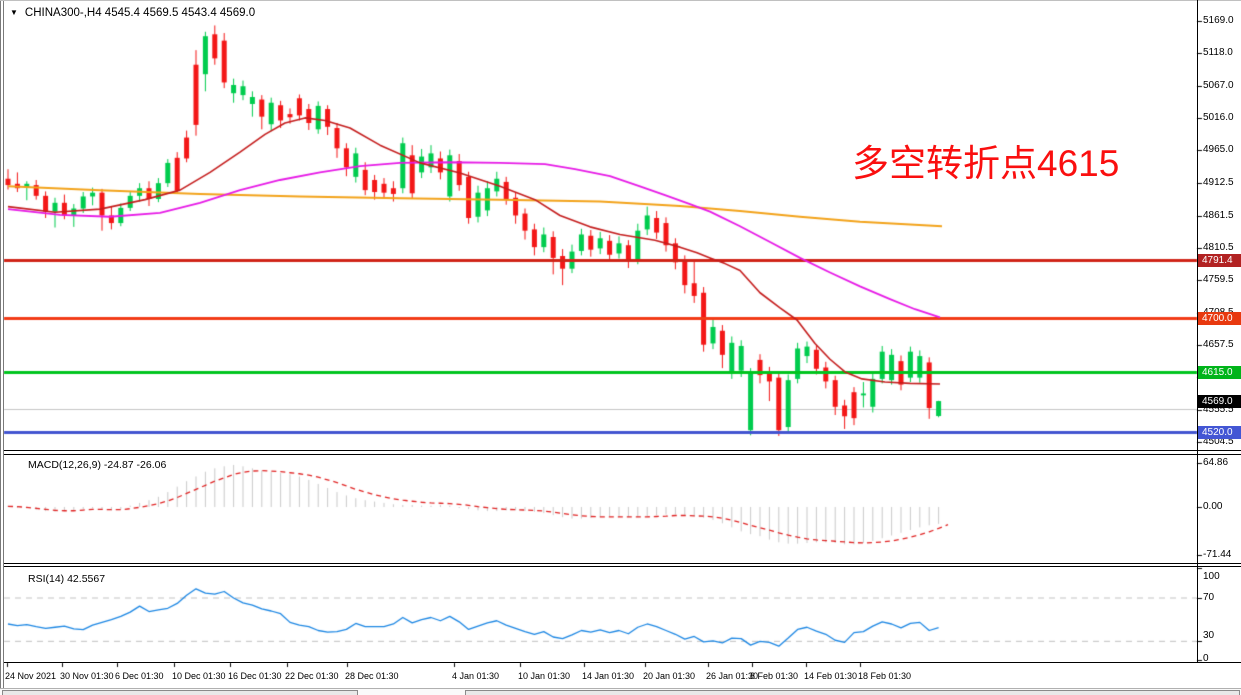 Image resolution: width=1241 pixels, height=695 pixels. Describe the element at coordinates (139, 676) in the screenshot. I see `time-tick-label: 6 Dec 01:30` at that location.